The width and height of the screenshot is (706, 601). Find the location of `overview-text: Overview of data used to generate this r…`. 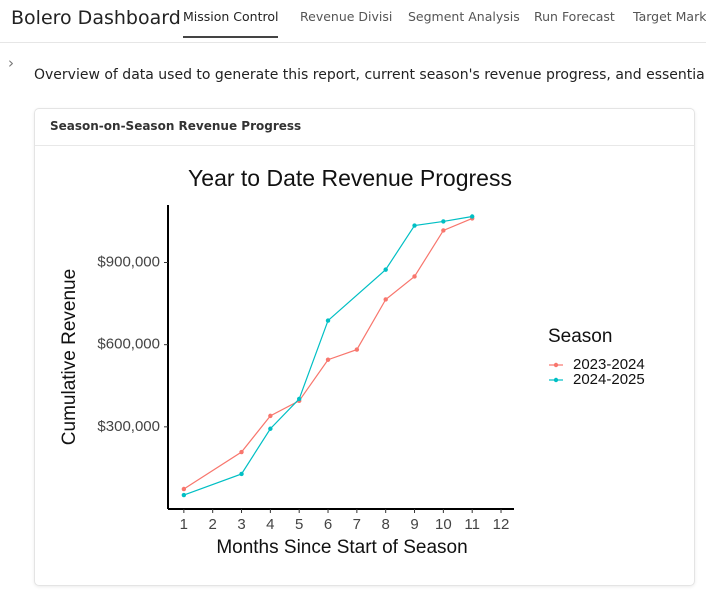

overview-text: Overview of data used to generate this r… is located at coordinates (370, 75).